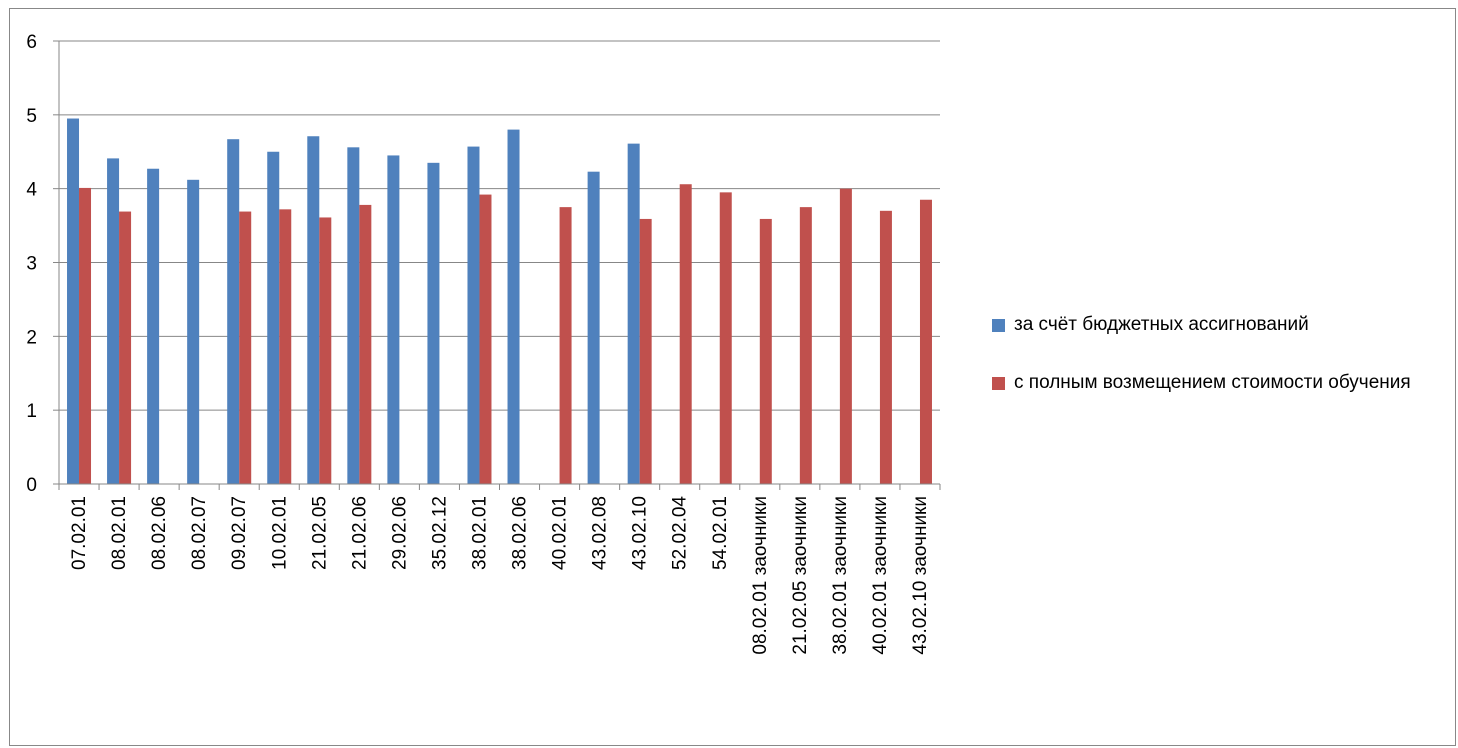 The height and width of the screenshot is (748, 1458). I want to click on x-tick-label: 08.02.07, so click(199, 533).